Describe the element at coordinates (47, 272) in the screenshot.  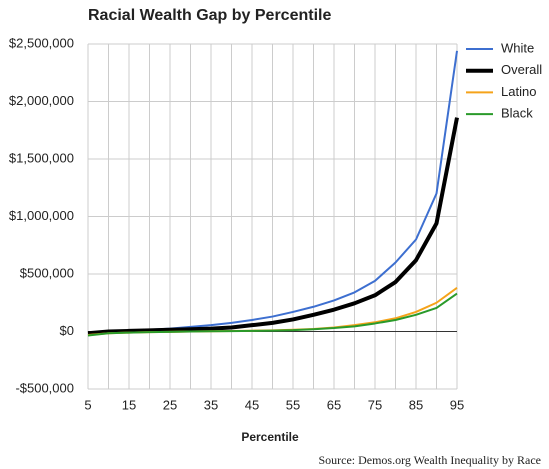
I see `y-tick-label: $500,000` at that location.